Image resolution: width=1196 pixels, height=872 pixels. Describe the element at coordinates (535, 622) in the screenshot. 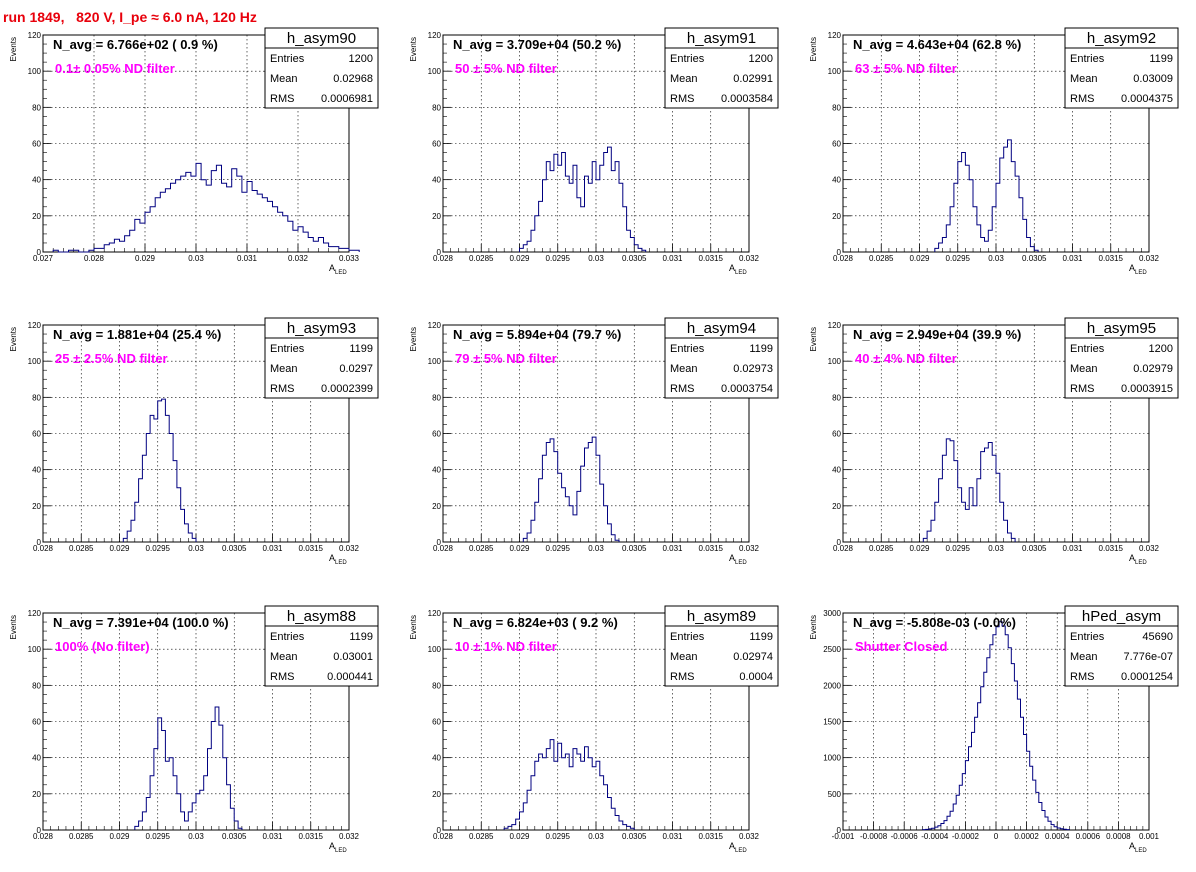

I see `navg-label: N_avg = 6.824e+03 ( 9.2 %)` at that location.